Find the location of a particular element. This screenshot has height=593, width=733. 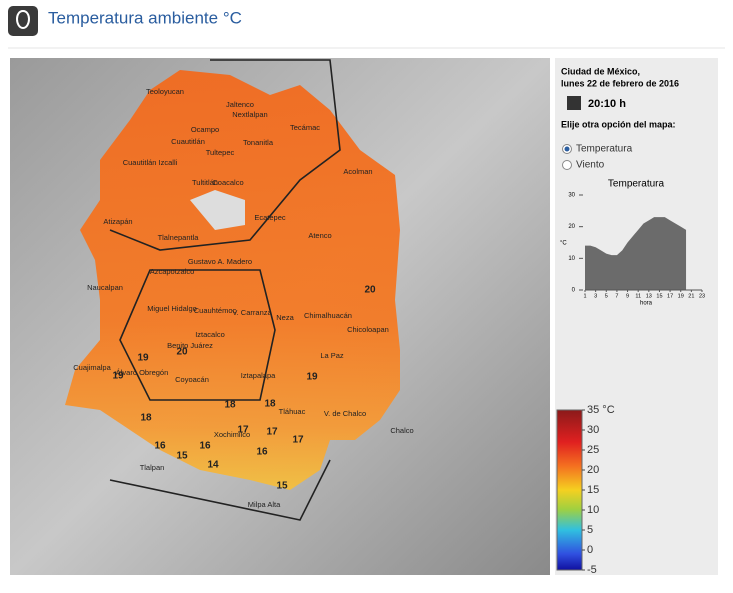

x-axis-label: hora is located at coordinates (646, 304).